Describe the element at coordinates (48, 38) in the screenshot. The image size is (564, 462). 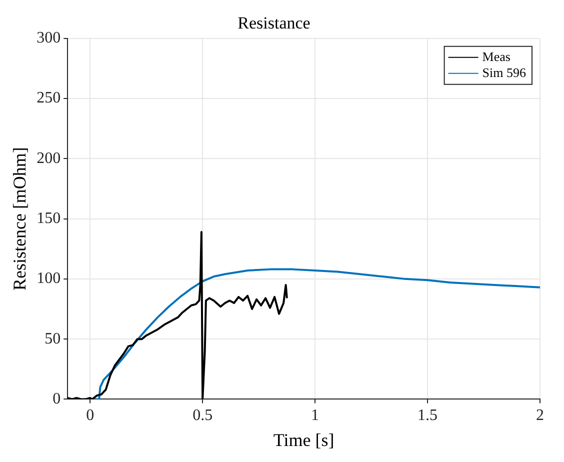
I see `y-tick-label: 300` at that location.